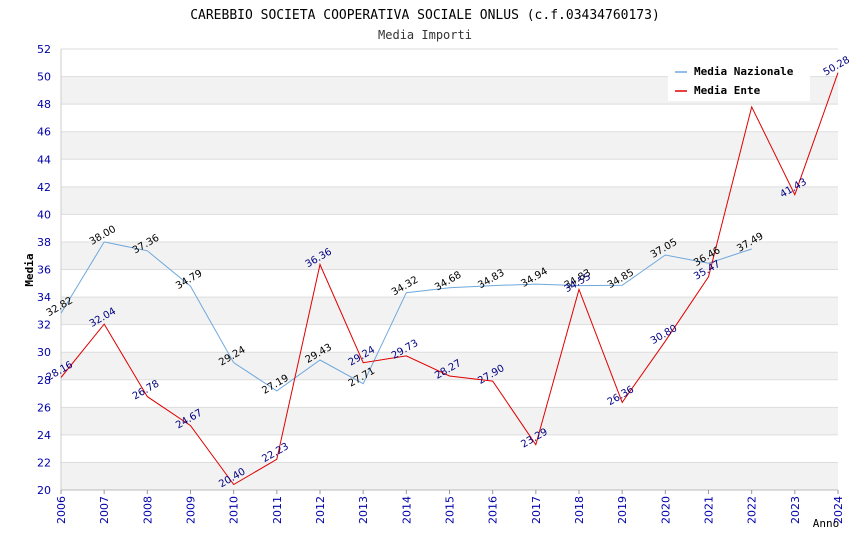  I want to click on x-tick-label: 2021, so click(709, 510).